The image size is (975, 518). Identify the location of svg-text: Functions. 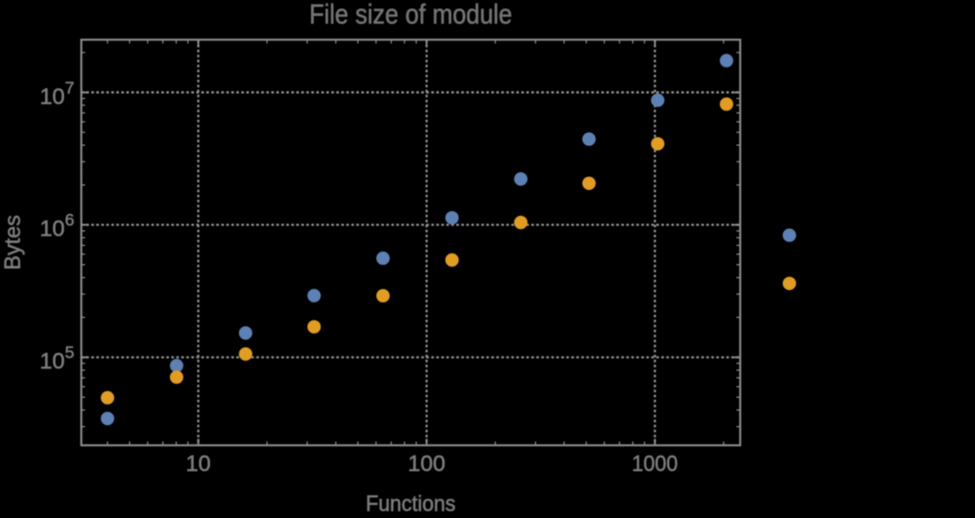
(411, 502).